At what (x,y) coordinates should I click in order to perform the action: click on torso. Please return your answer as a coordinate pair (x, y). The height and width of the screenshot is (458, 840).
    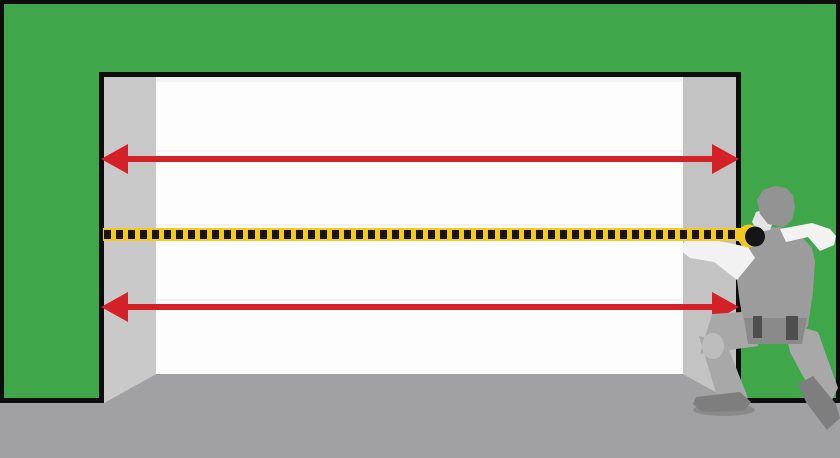
    Looking at the image, I should click on (775, 281).